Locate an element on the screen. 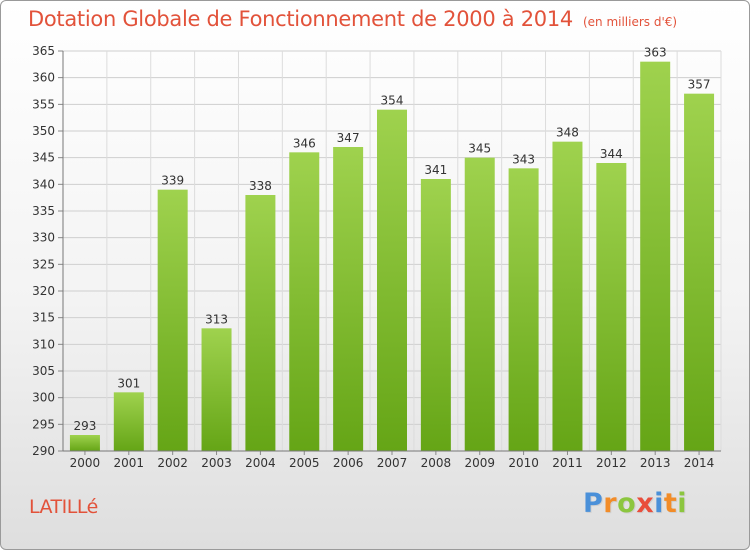 The height and width of the screenshot is (550, 750). proxiti-logo: Proxiti is located at coordinates (635, 503).